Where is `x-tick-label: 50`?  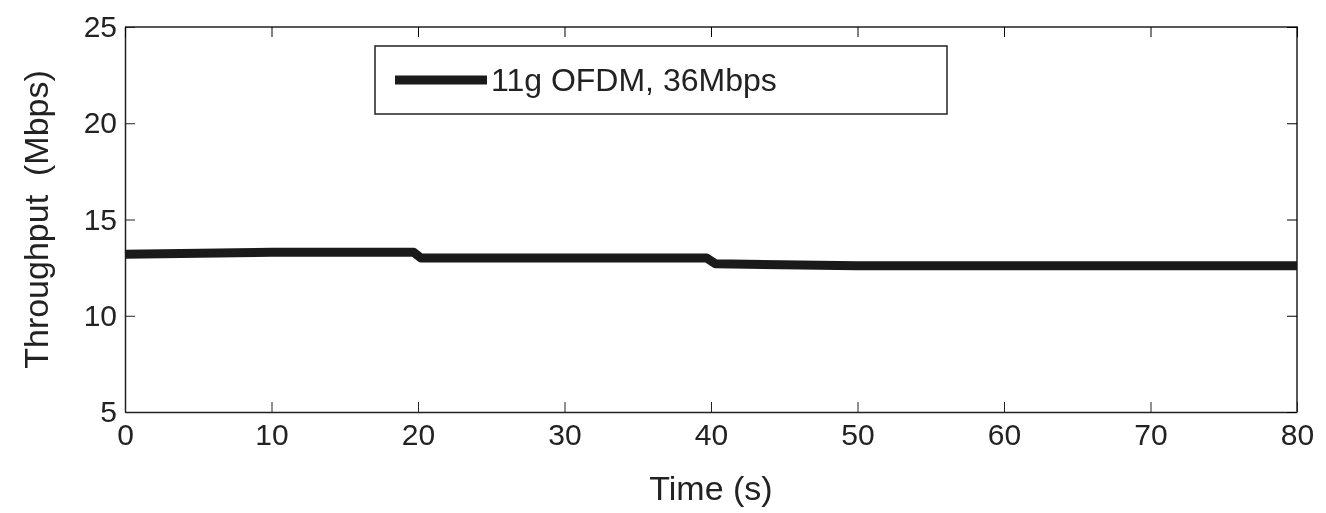 x-tick-label: 50 is located at coordinates (858, 435).